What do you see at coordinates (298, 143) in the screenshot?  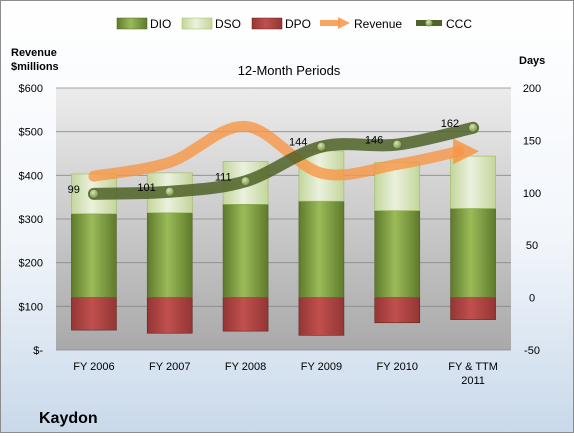 I see `ccc-data-label: 144` at bounding box center [298, 143].